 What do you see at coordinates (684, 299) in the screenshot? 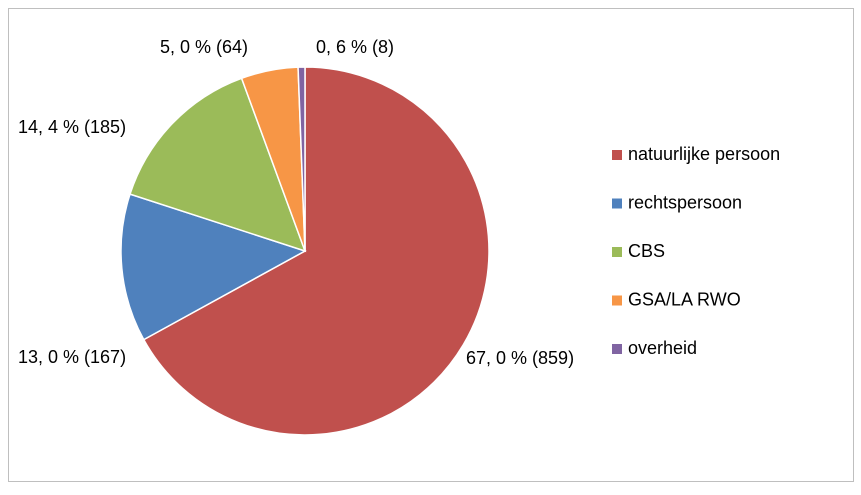
I see `legend-label: GSA/LA RWO` at bounding box center [684, 299].